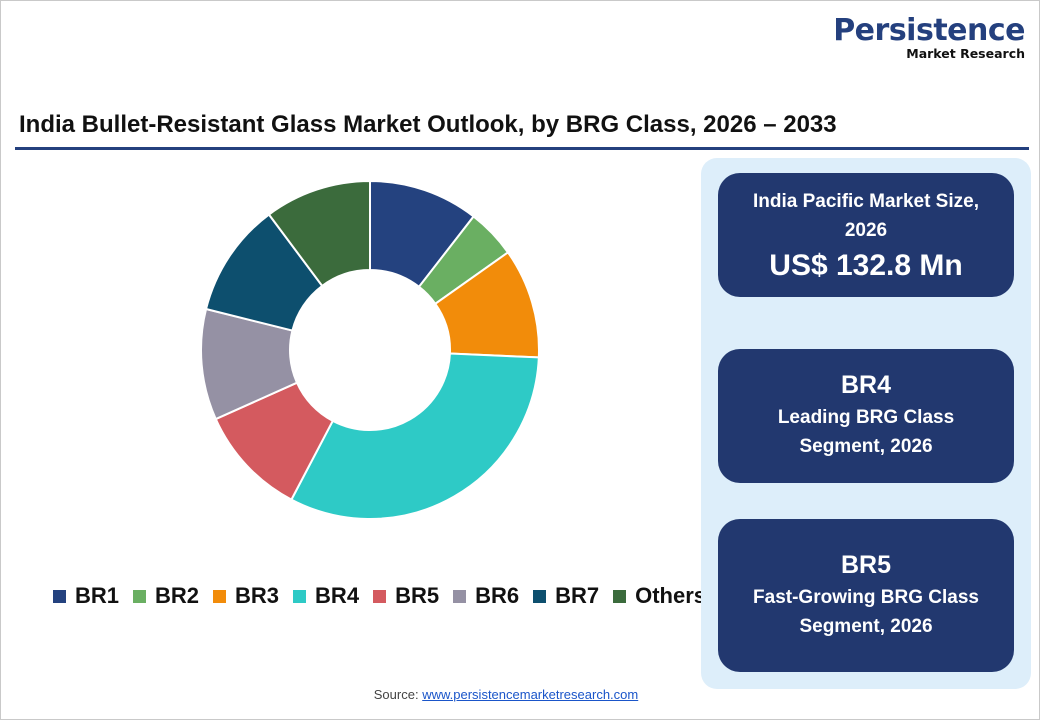 This screenshot has width=1040, height=720. I want to click on legend-label: BR3, so click(257, 595).